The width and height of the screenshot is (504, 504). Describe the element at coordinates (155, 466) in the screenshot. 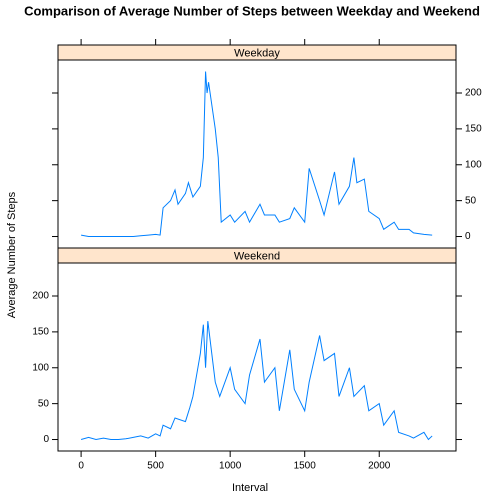

I see `x-tick-label: 500` at that location.